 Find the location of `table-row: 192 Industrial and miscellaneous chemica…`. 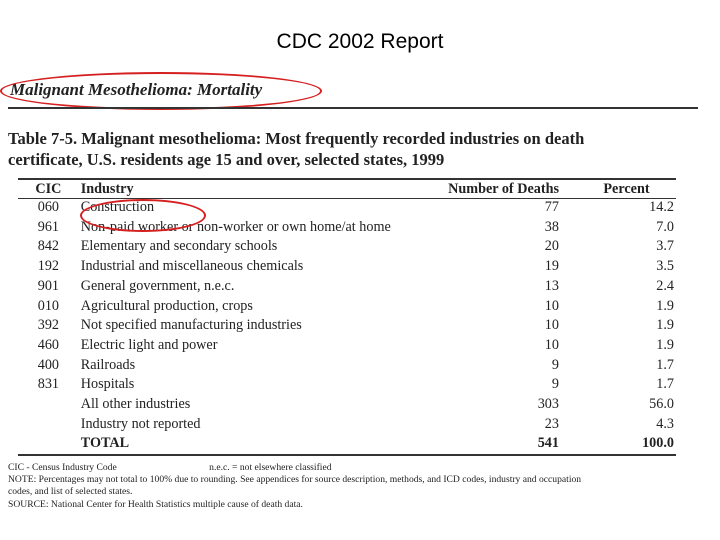

table-row: 192 Industrial and miscellaneous chemica… is located at coordinates (347, 267).